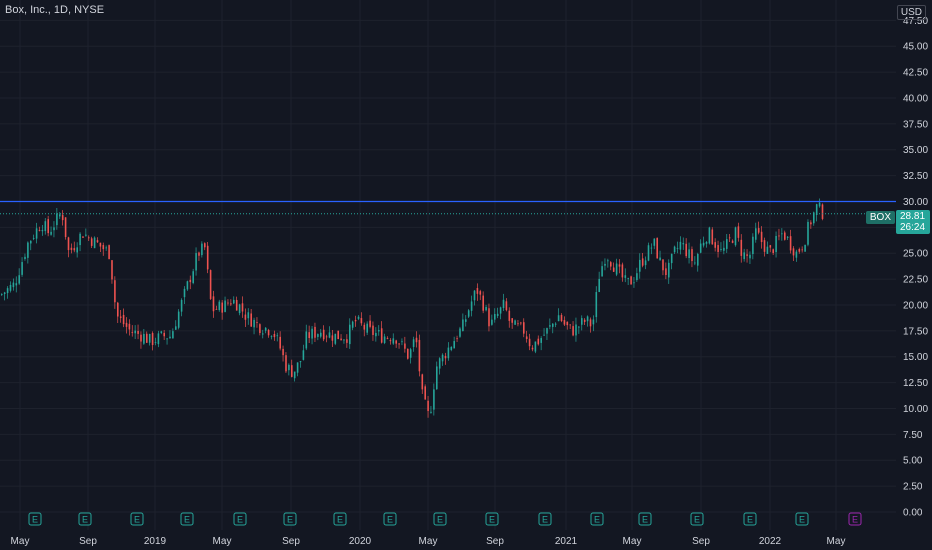  I want to click on future-earnings-marker: E, so click(855, 519).